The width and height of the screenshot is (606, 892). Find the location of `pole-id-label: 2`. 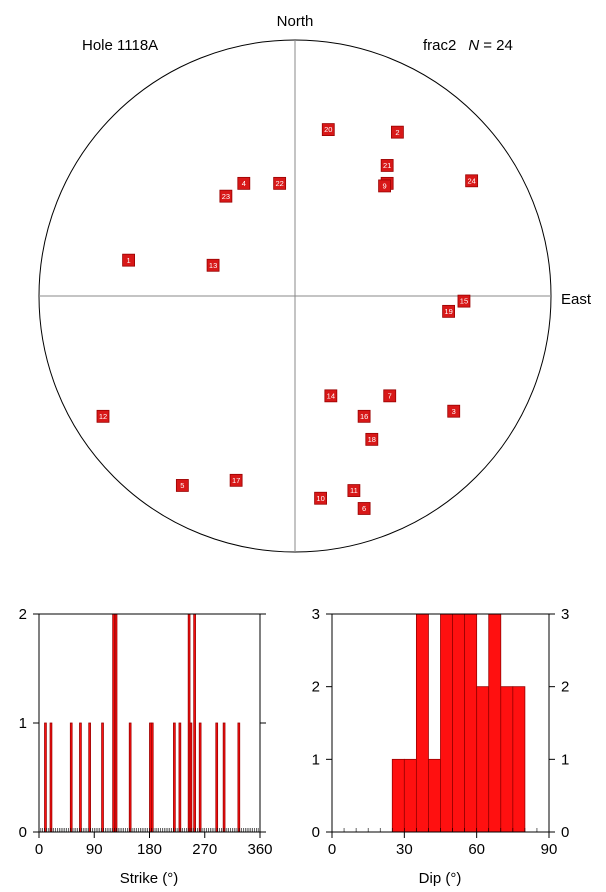

pole-id-label: 2 is located at coordinates (397, 132).